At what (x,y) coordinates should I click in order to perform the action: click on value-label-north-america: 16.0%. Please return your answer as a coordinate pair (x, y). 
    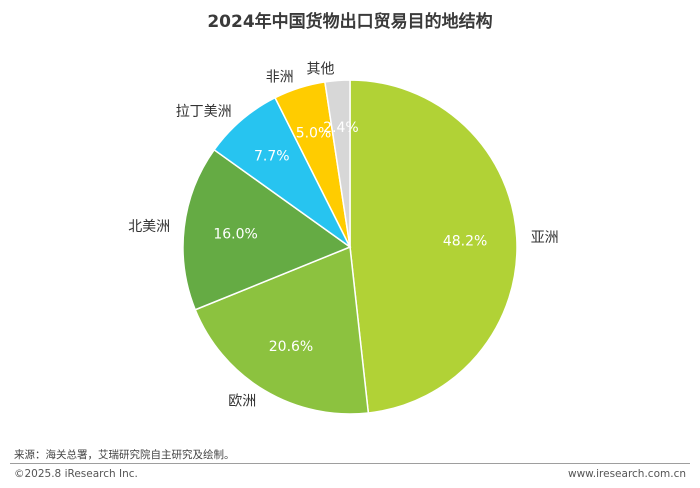
    Looking at the image, I should click on (235, 234).